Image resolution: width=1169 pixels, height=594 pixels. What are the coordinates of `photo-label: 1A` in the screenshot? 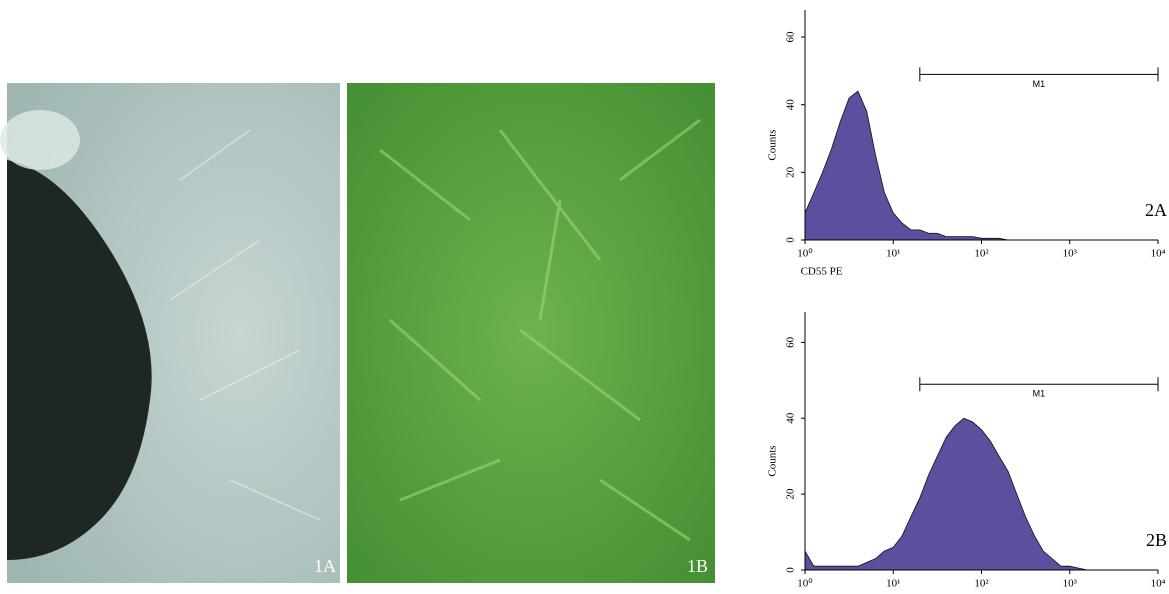 It's located at (325, 566).